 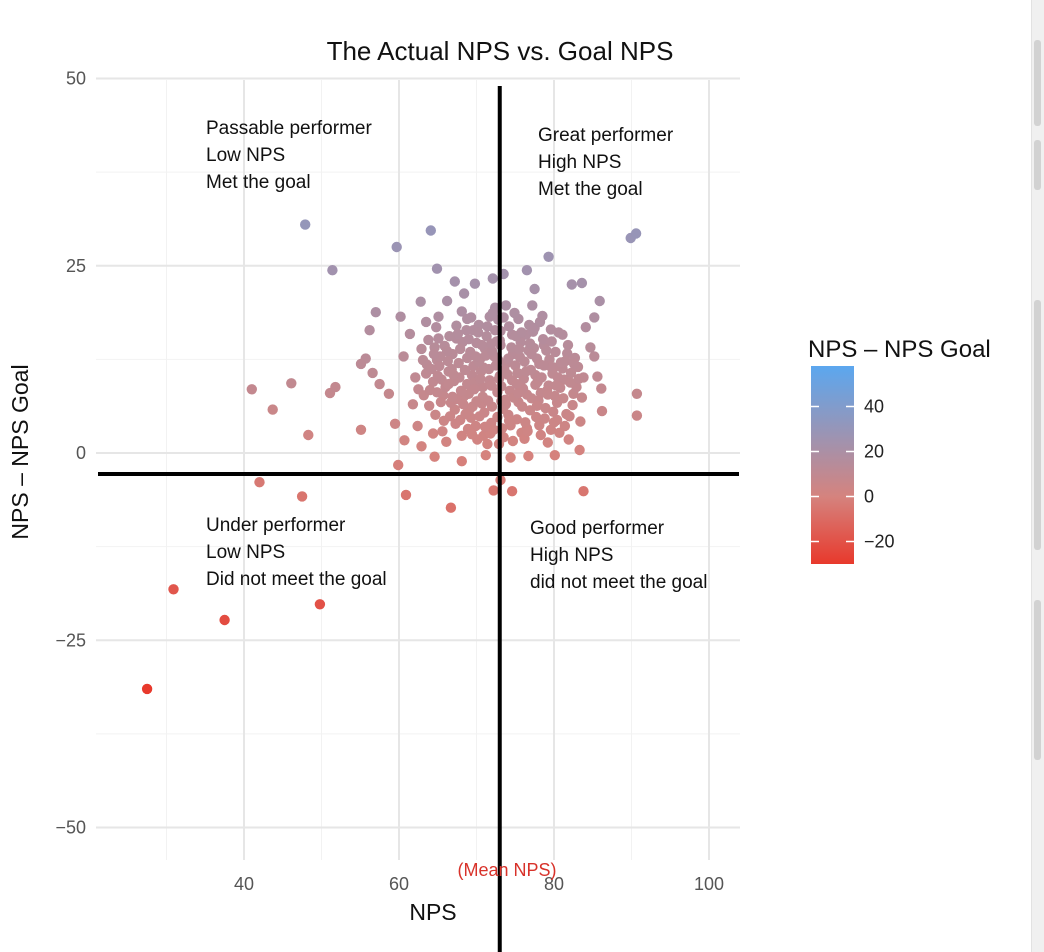 I want to click on scrollbar-track, so click(x=1037, y=476).